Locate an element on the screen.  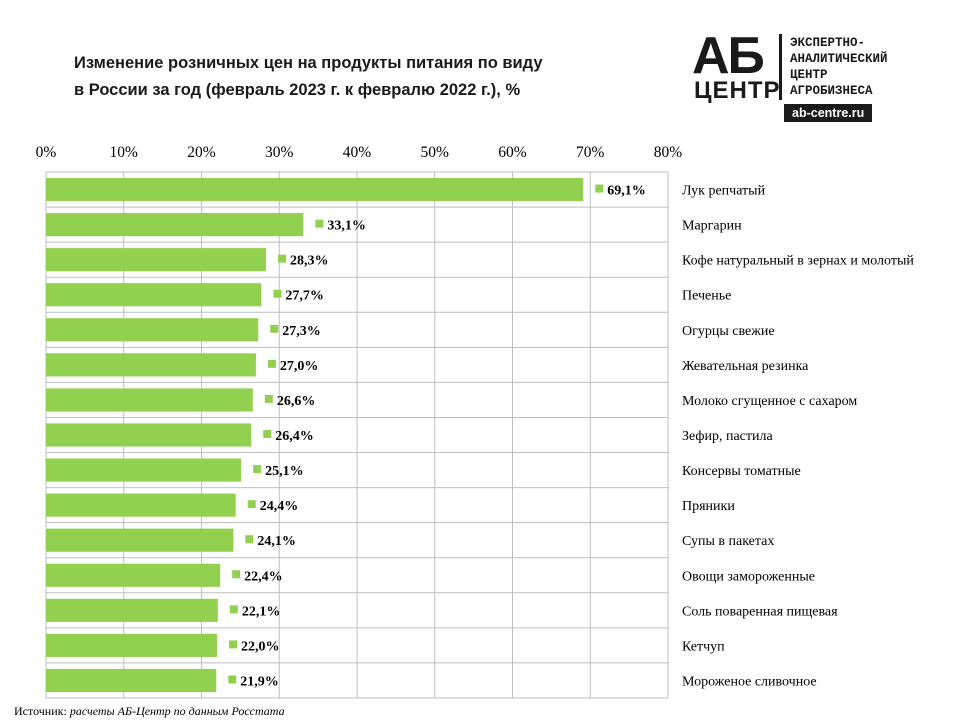
value-label-10: 24,1% is located at coordinates (276, 541).